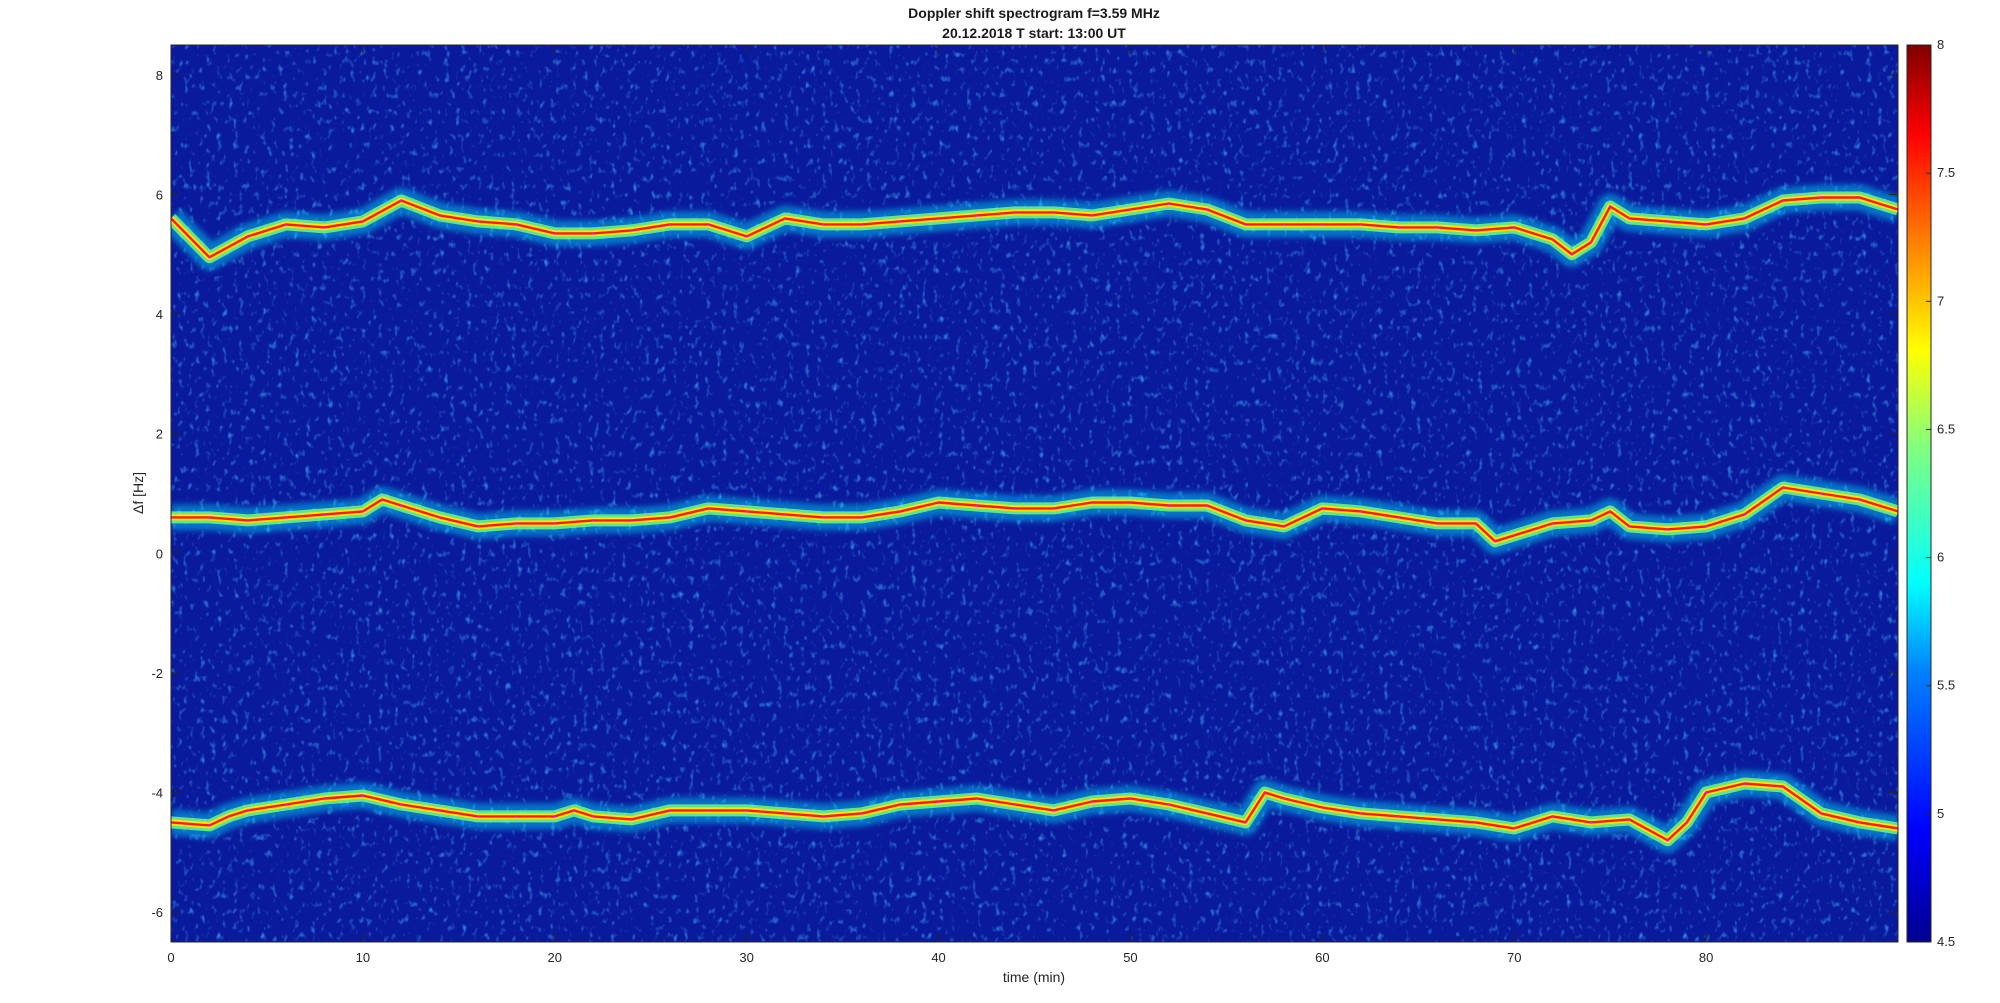 This screenshot has width=2000, height=1003. Describe the element at coordinates (1034, 977) in the screenshot. I see `x-axis-label: time (min)` at that location.